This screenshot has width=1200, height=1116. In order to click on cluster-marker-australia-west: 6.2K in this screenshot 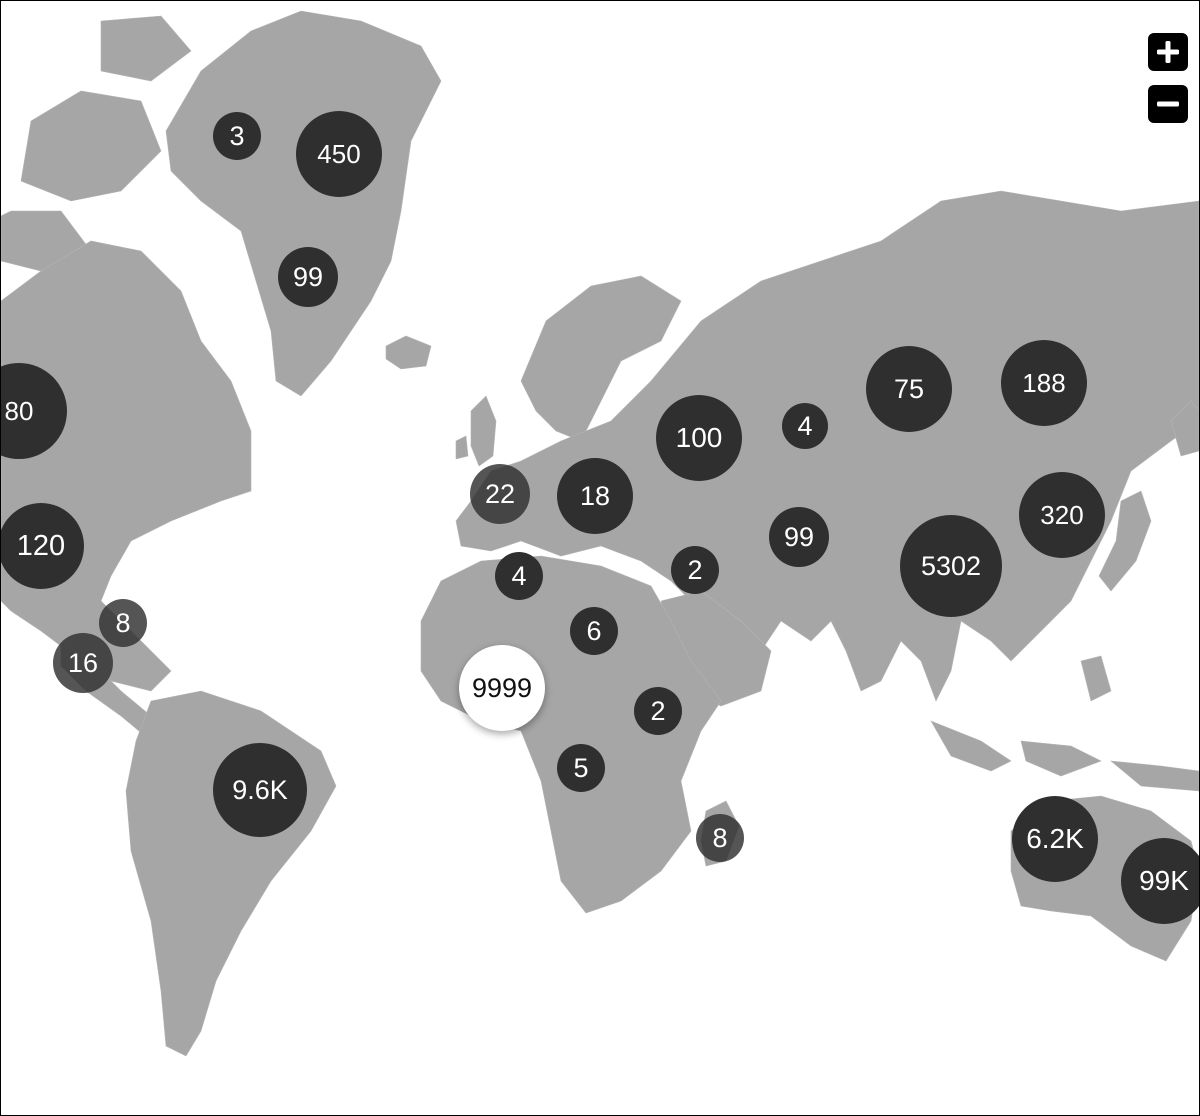, I will do `click(1055, 839)`.